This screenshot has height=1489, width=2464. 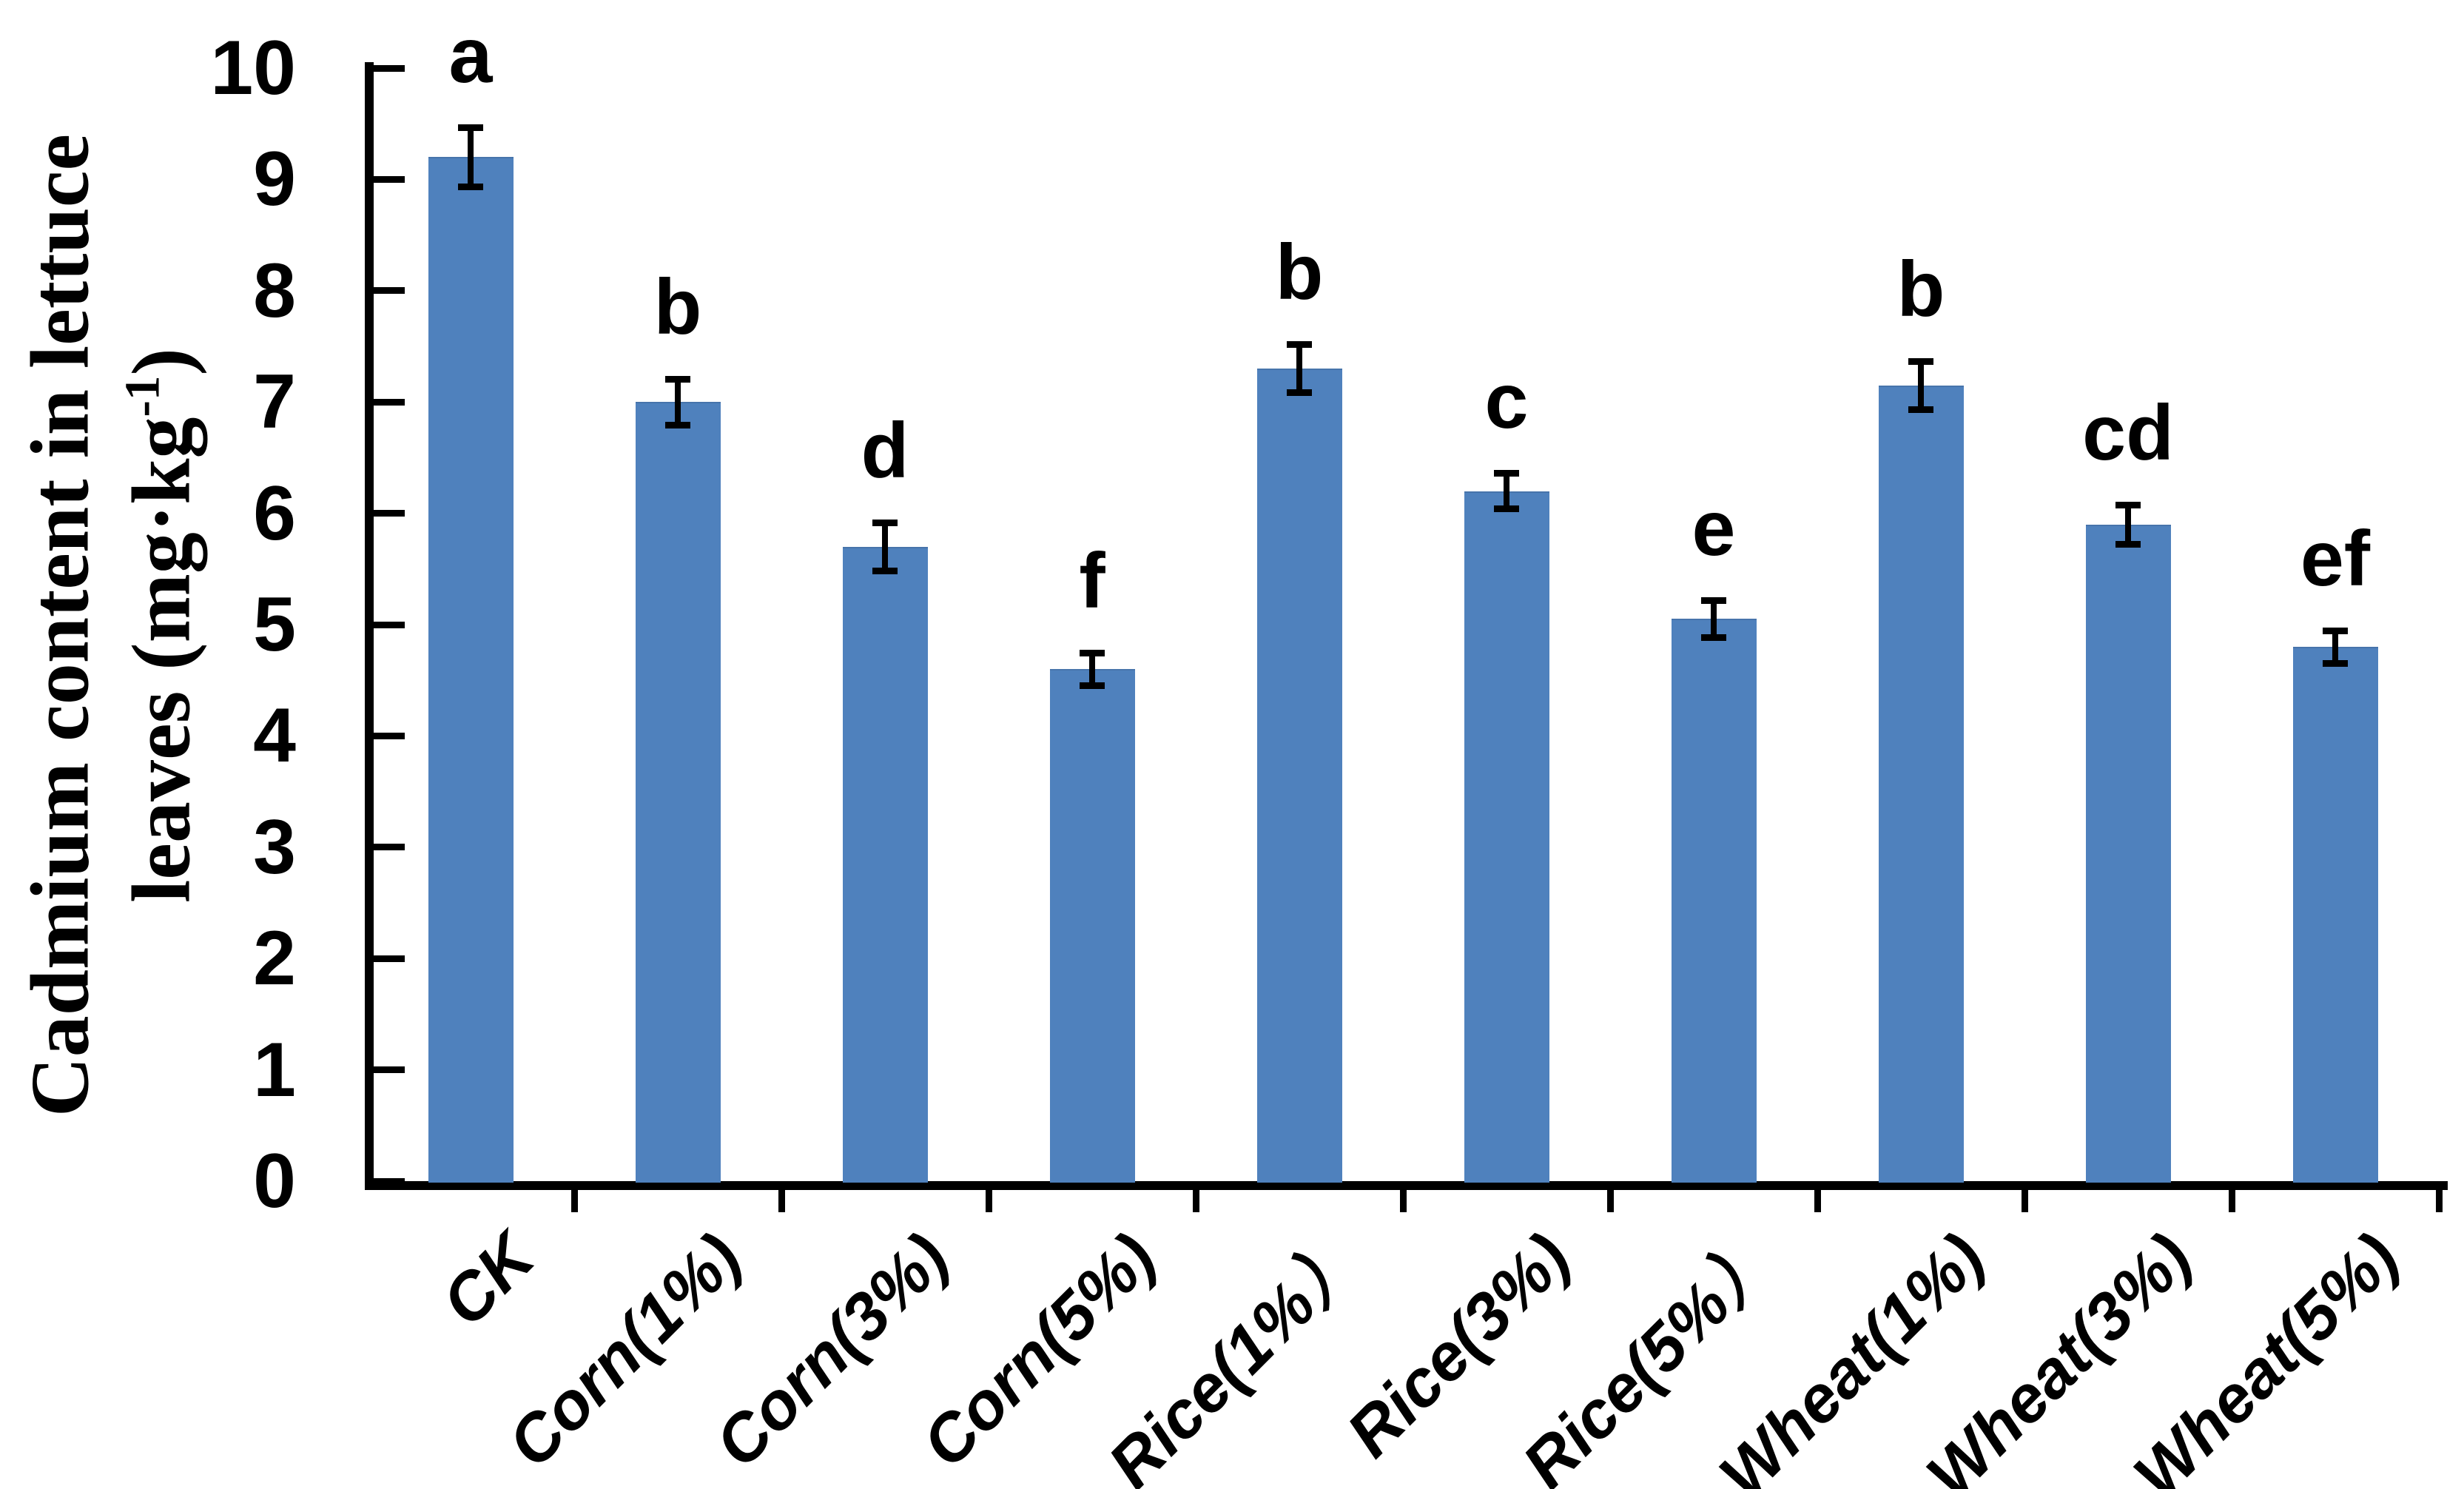 What do you see at coordinates (274, 290) in the screenshot?
I see `y-axis-tick-label: 8` at bounding box center [274, 290].